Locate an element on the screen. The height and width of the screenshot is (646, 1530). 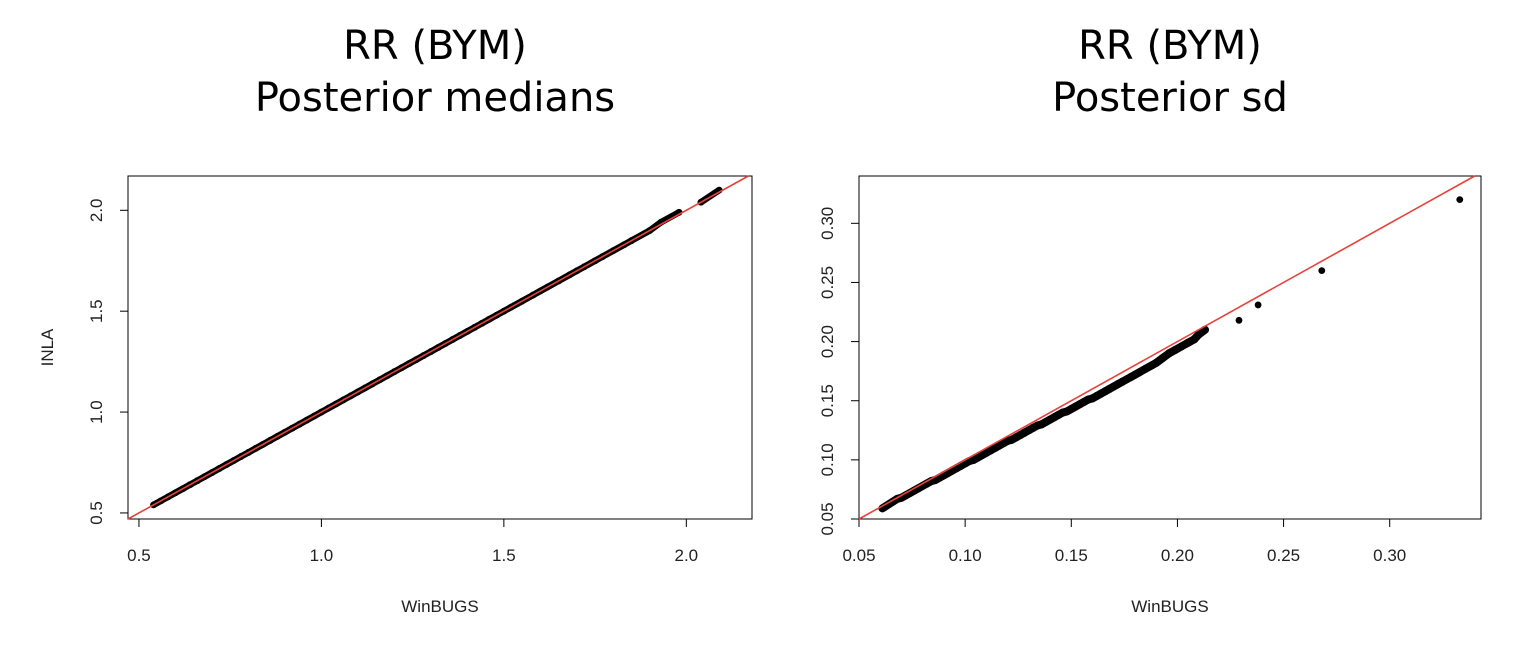
y-tick-label: 1.0 is located at coordinates (96, 412).